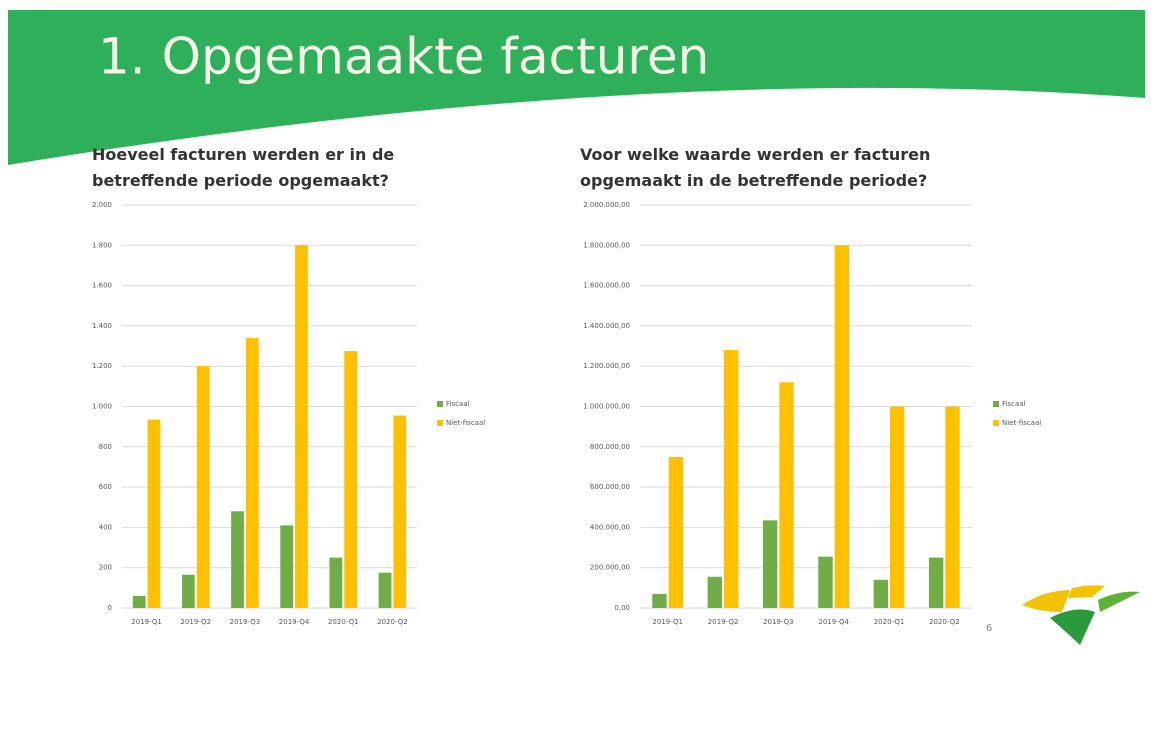  I want to click on y-tick-label: 1.000.000,00, so click(606, 407).